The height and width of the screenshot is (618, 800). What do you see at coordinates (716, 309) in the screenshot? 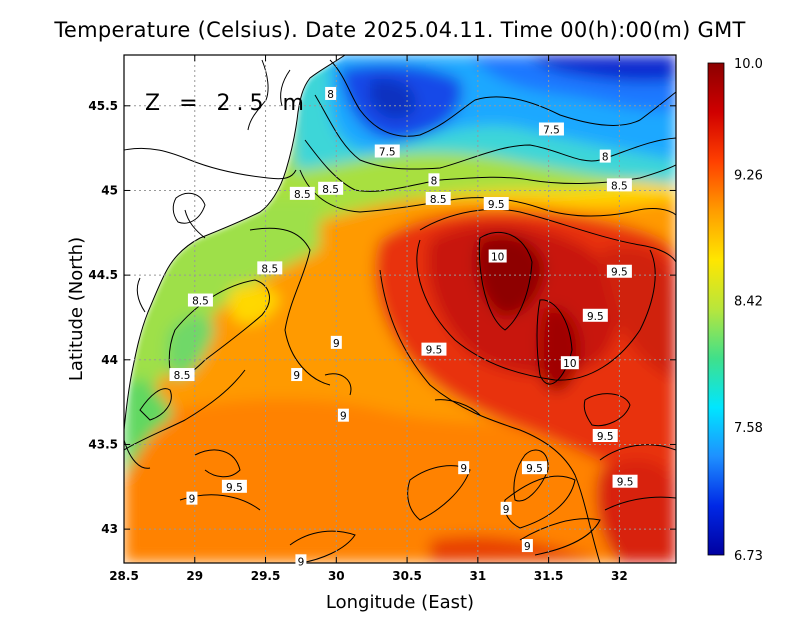
I see `colorbar` at bounding box center [716, 309].